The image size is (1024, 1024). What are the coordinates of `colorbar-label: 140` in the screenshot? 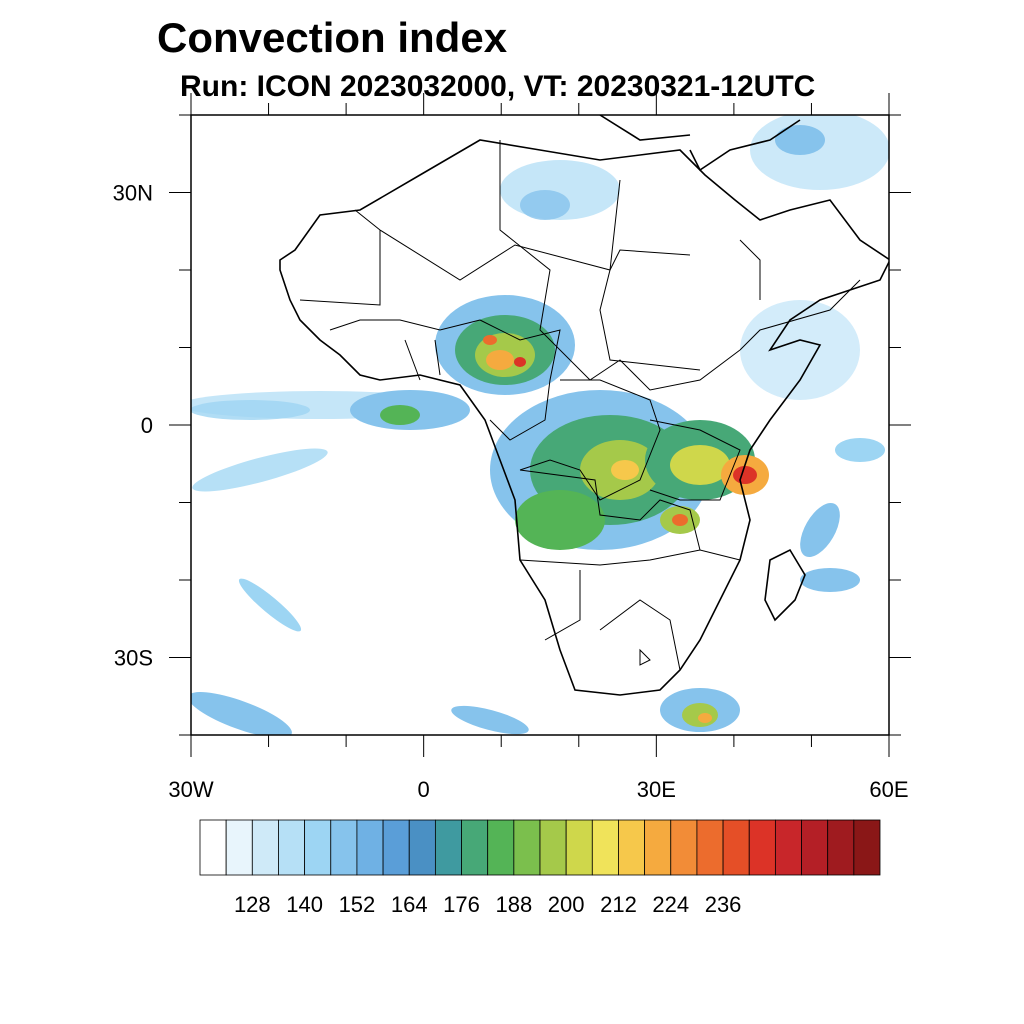 It's located at (304, 904).